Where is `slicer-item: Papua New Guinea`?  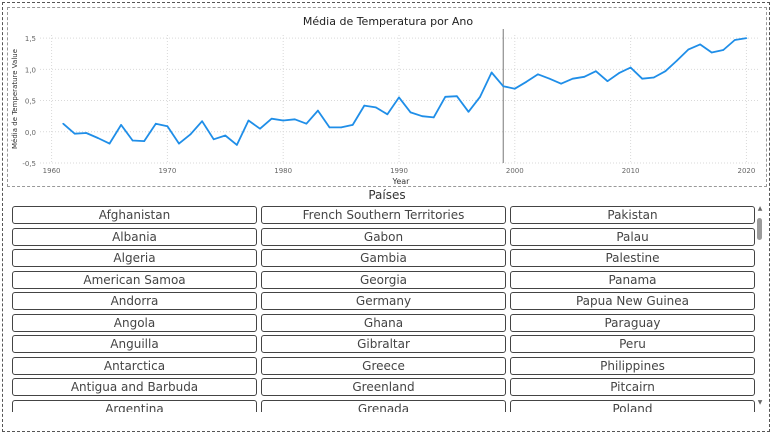
slicer-item: Papua New Guinea is located at coordinates (632, 301).